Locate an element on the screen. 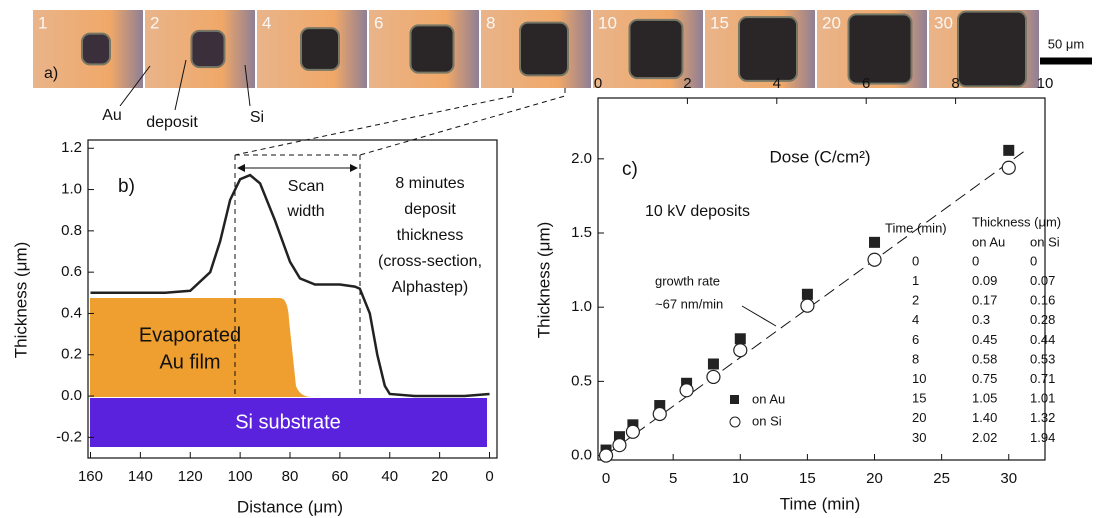 This screenshot has width=1096, height=518. si-label: Si substrate is located at coordinates (288, 422).